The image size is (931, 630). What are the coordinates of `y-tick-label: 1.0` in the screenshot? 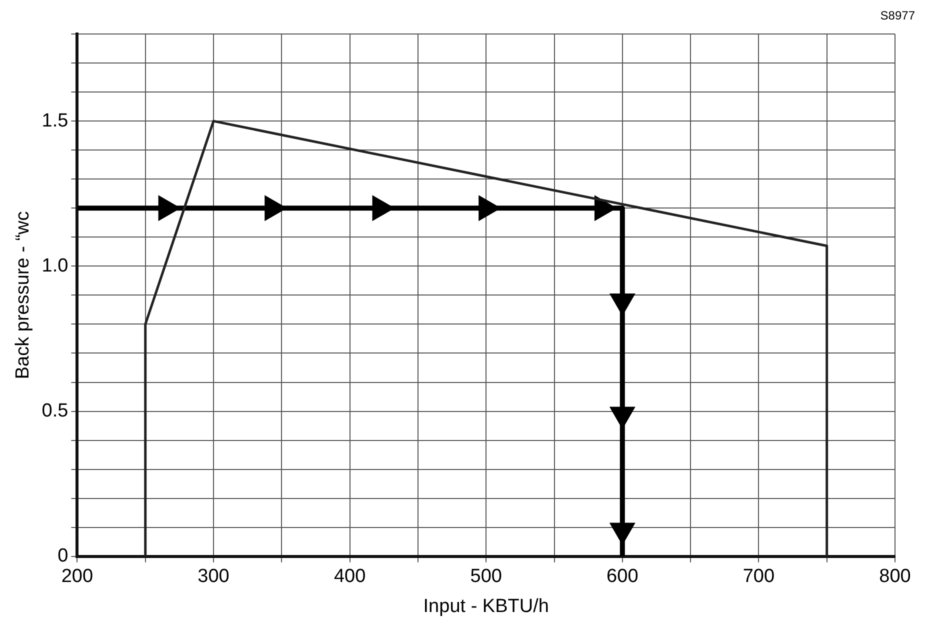 It's located at (55, 265).